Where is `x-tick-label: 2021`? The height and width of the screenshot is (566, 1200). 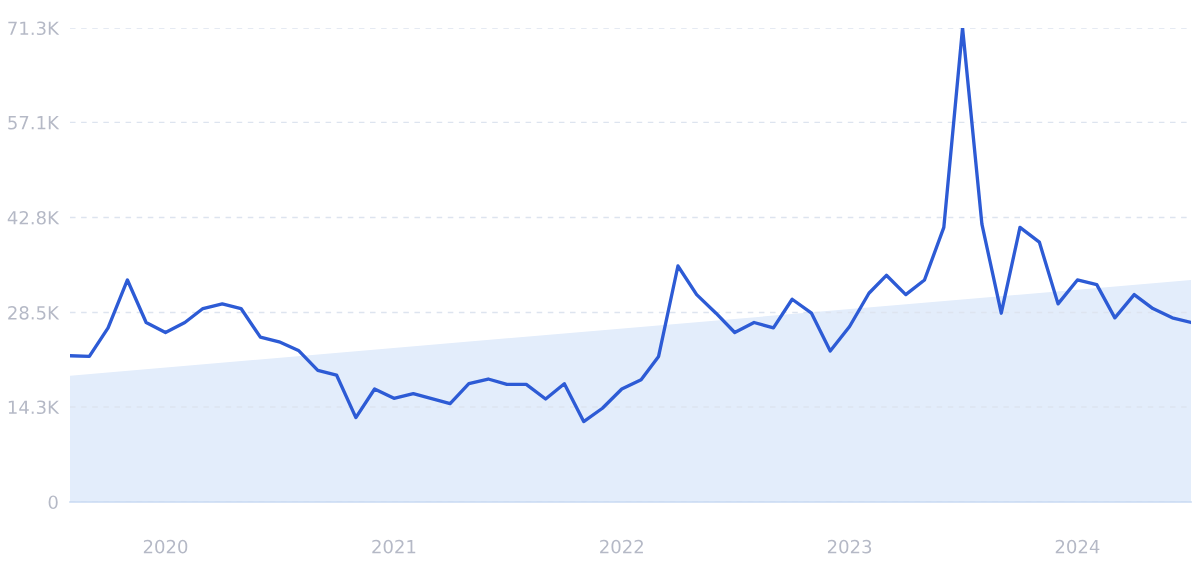
x-tick-label: 2021 is located at coordinates (394, 546).